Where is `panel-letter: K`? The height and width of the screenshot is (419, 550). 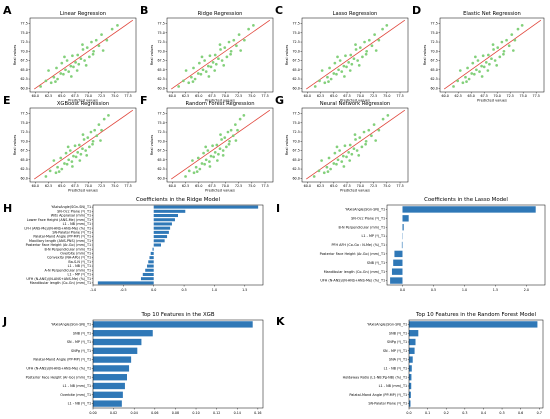 panel-letter: K is located at coordinates (280, 321).